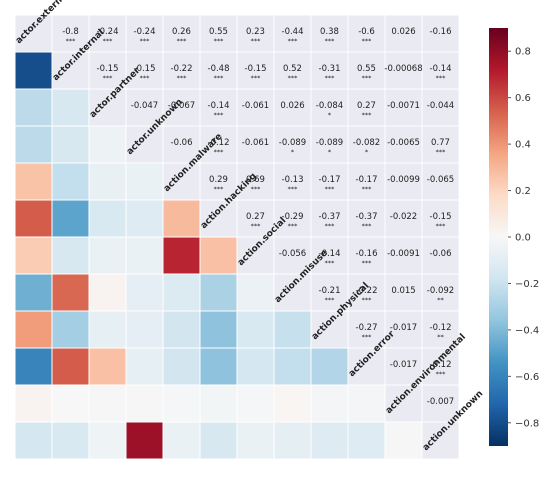  What do you see at coordinates (330, 263) in the screenshot?
I see `significance-marker-6-8: ***` at bounding box center [330, 263].